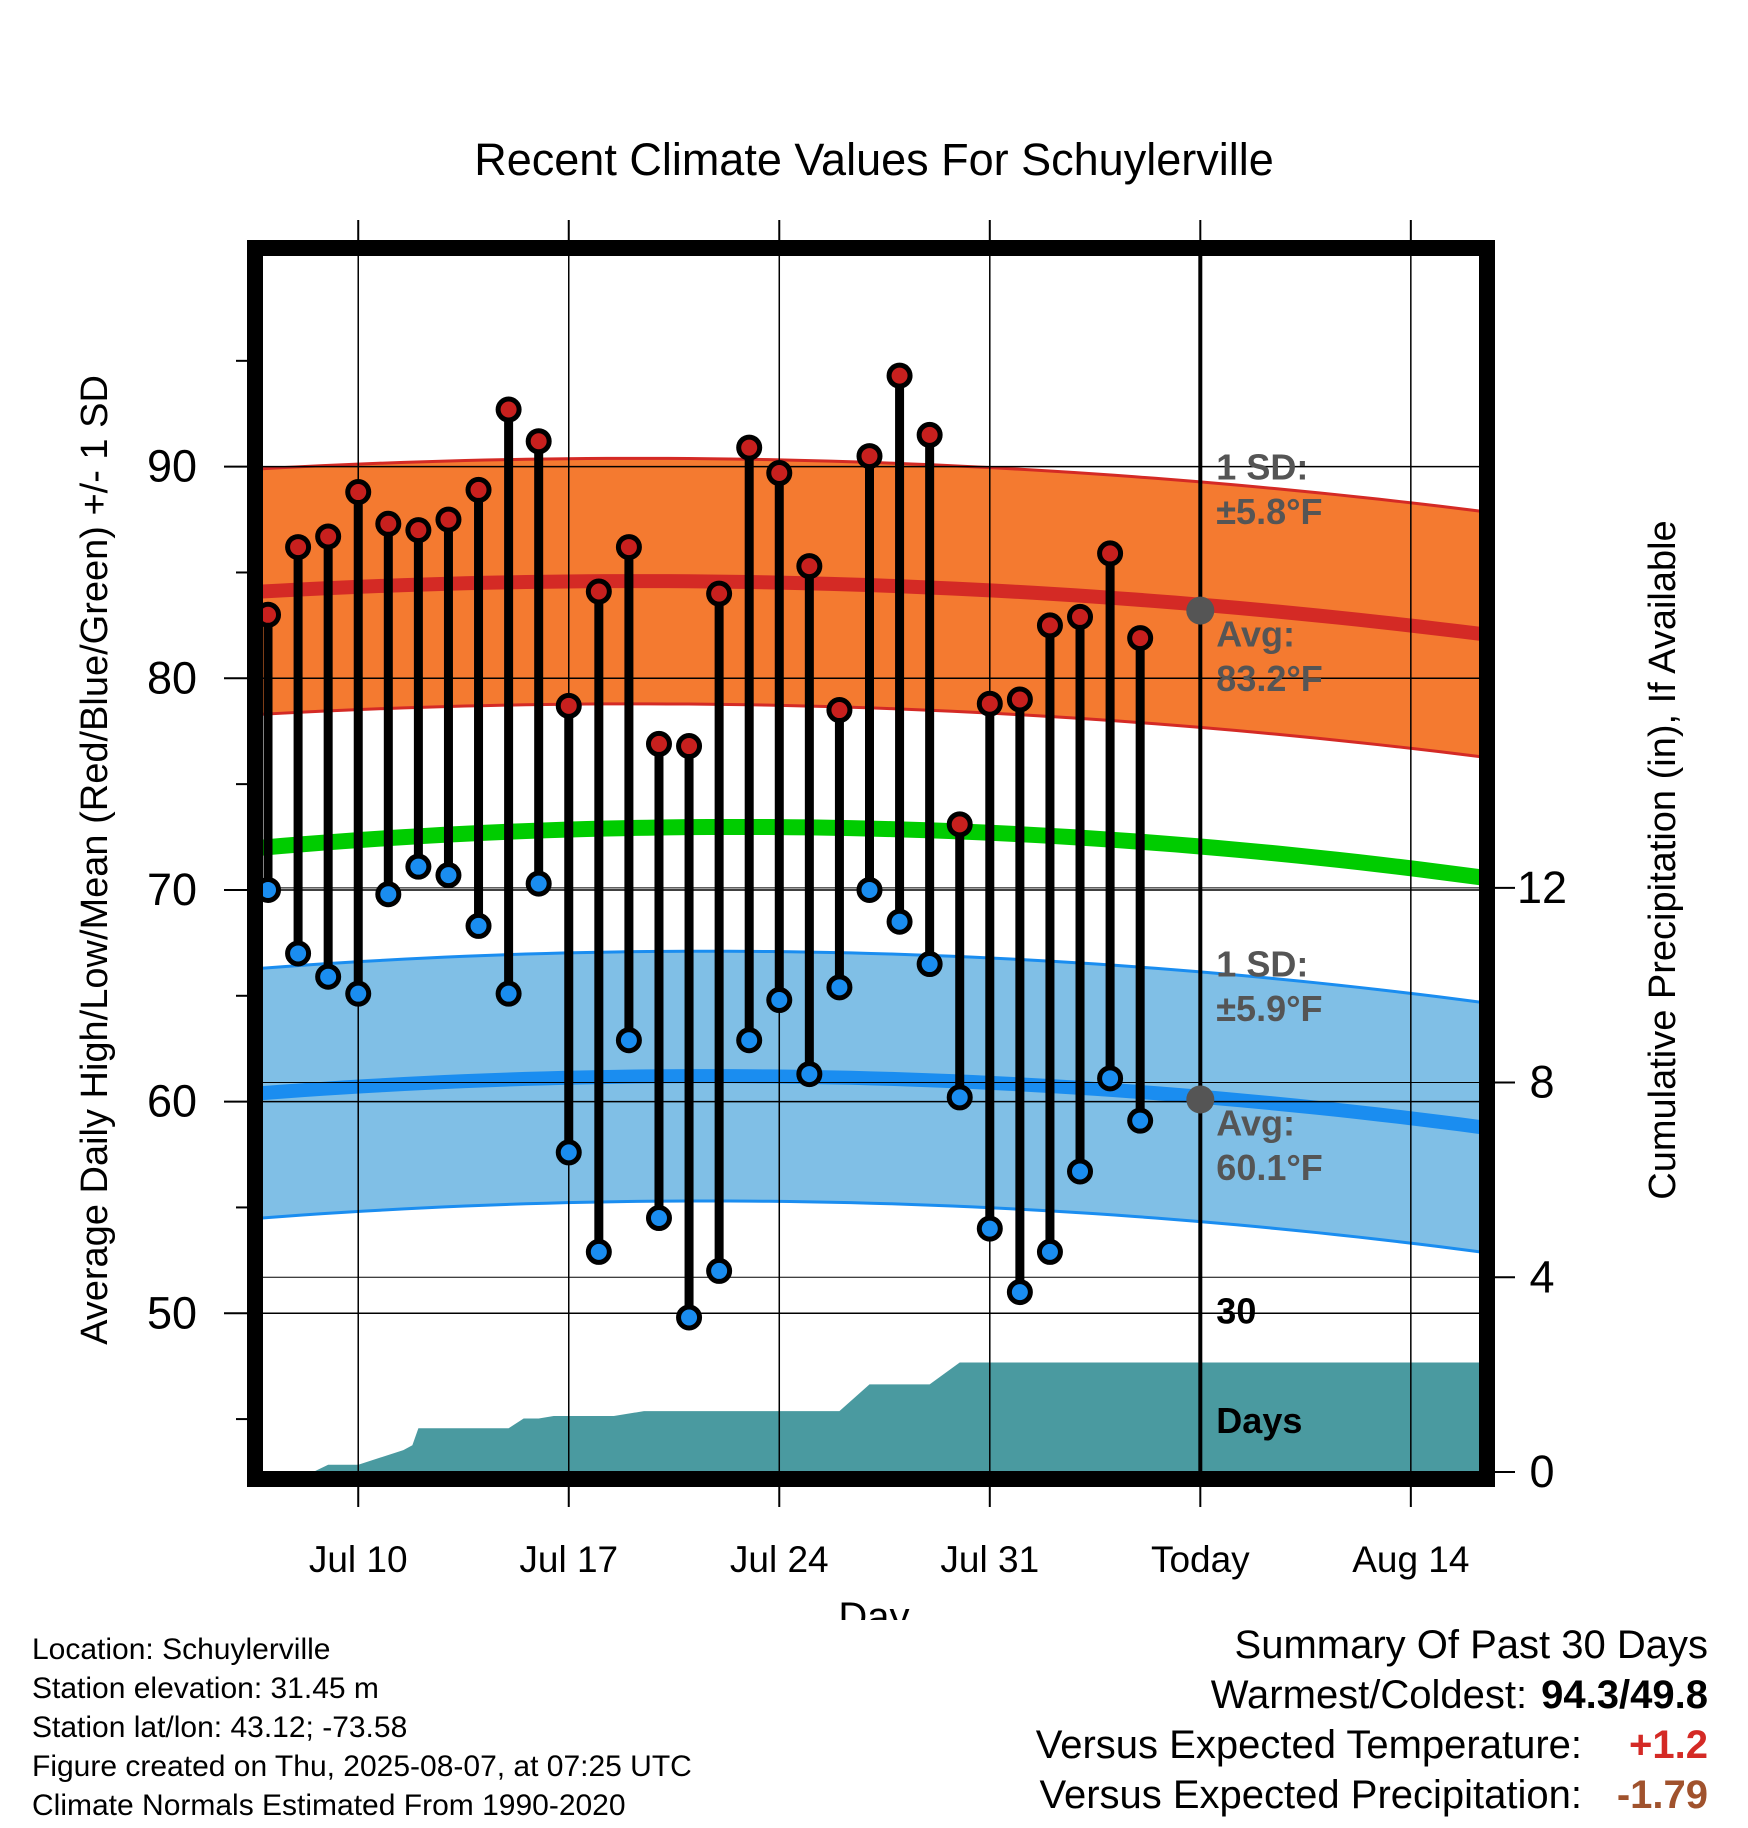 The height and width of the screenshot is (1828, 1748). What do you see at coordinates (1259, 1420) in the screenshot?
I see `period-label-line2: Days` at bounding box center [1259, 1420].